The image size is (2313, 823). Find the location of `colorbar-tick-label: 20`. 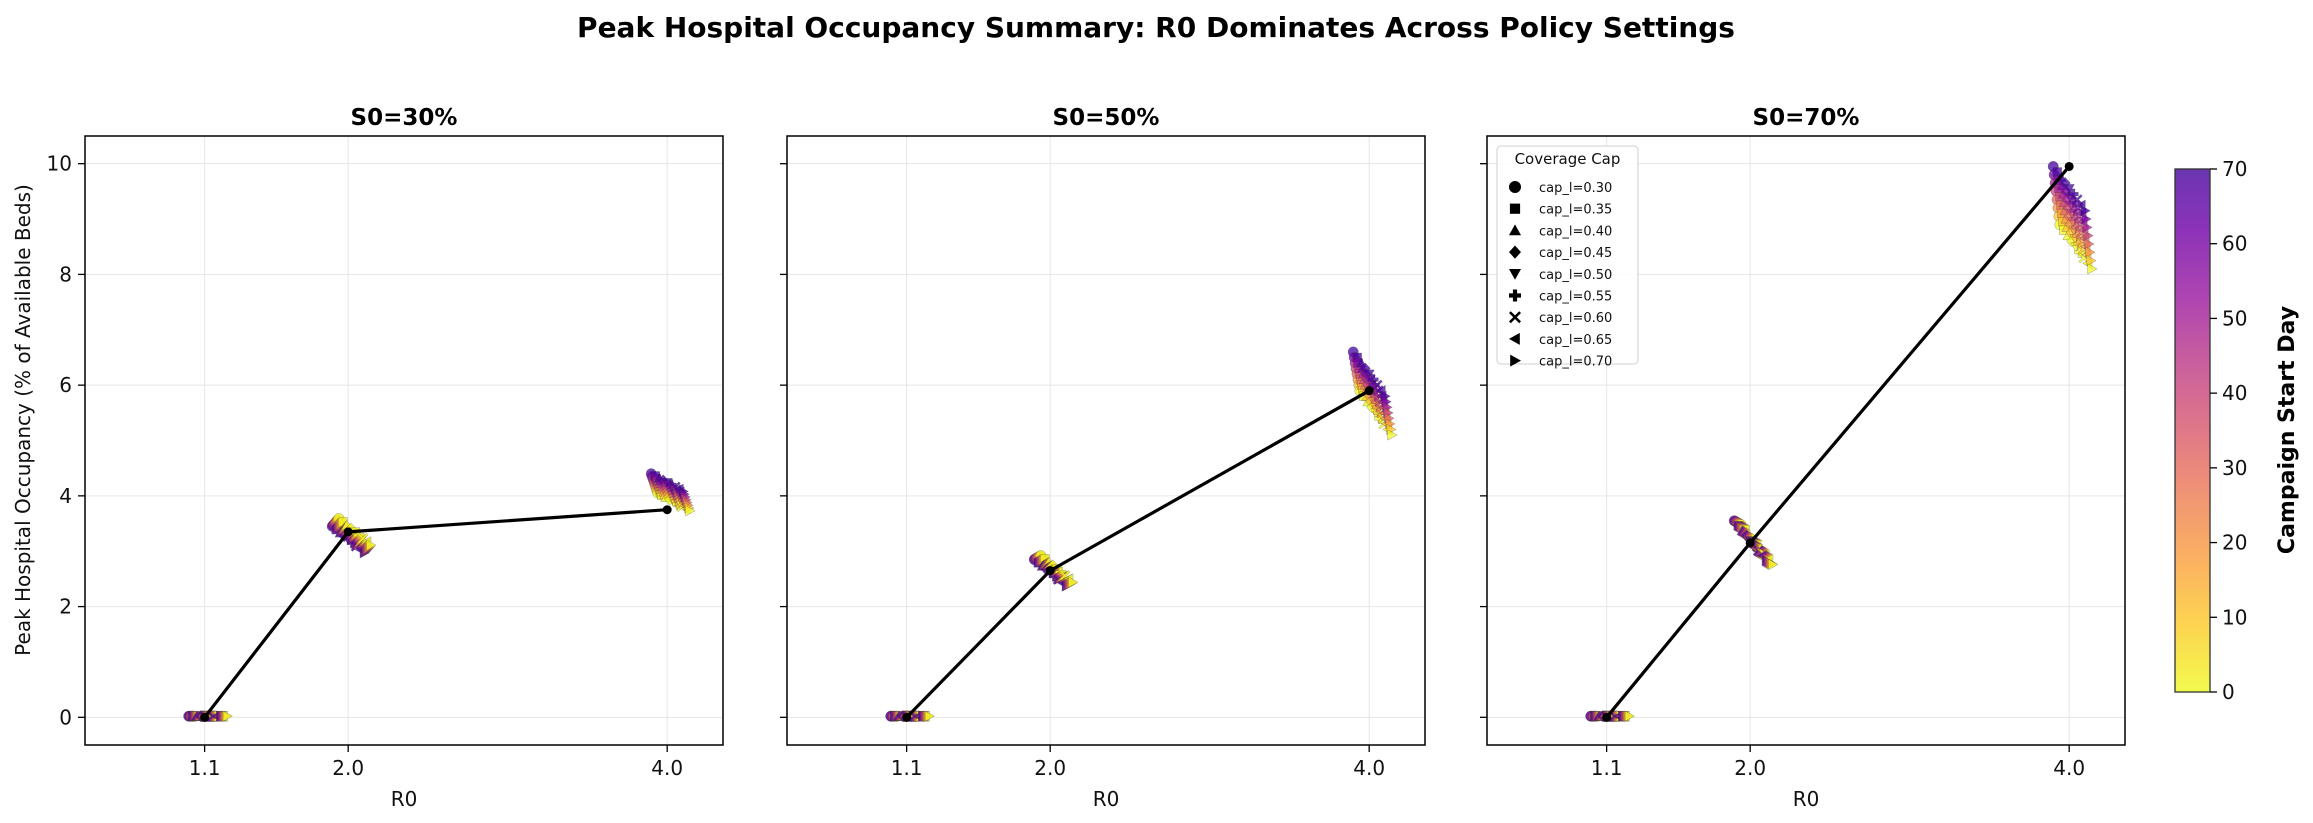

colorbar-tick-label: 20 is located at coordinates (2234, 543).